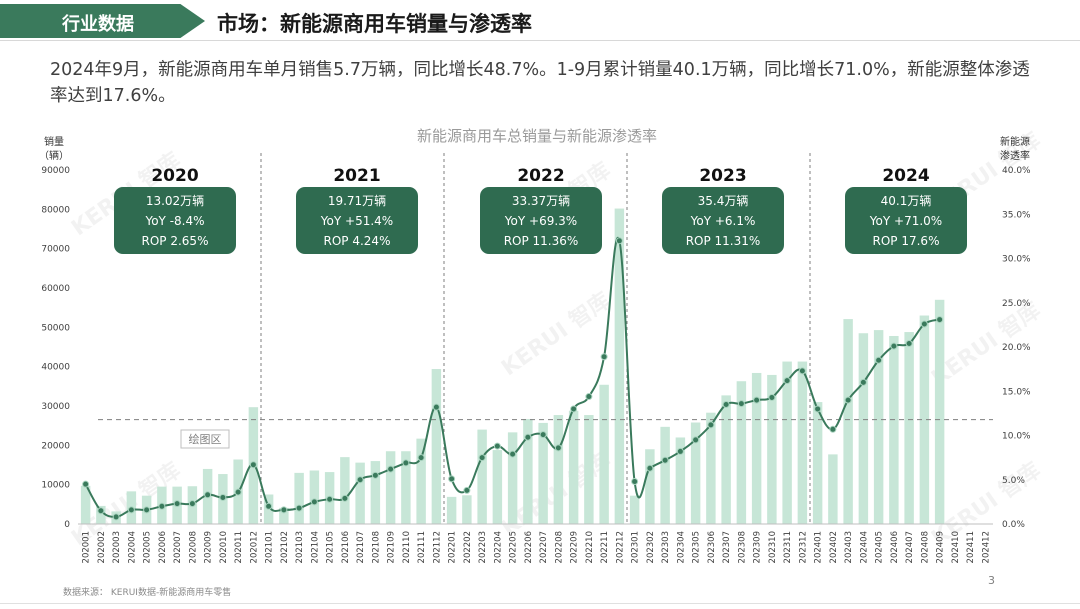 The height and width of the screenshot is (609, 1080). Describe the element at coordinates (906, 201) in the screenshot. I see `year-volume: 40.1万辆` at that location.